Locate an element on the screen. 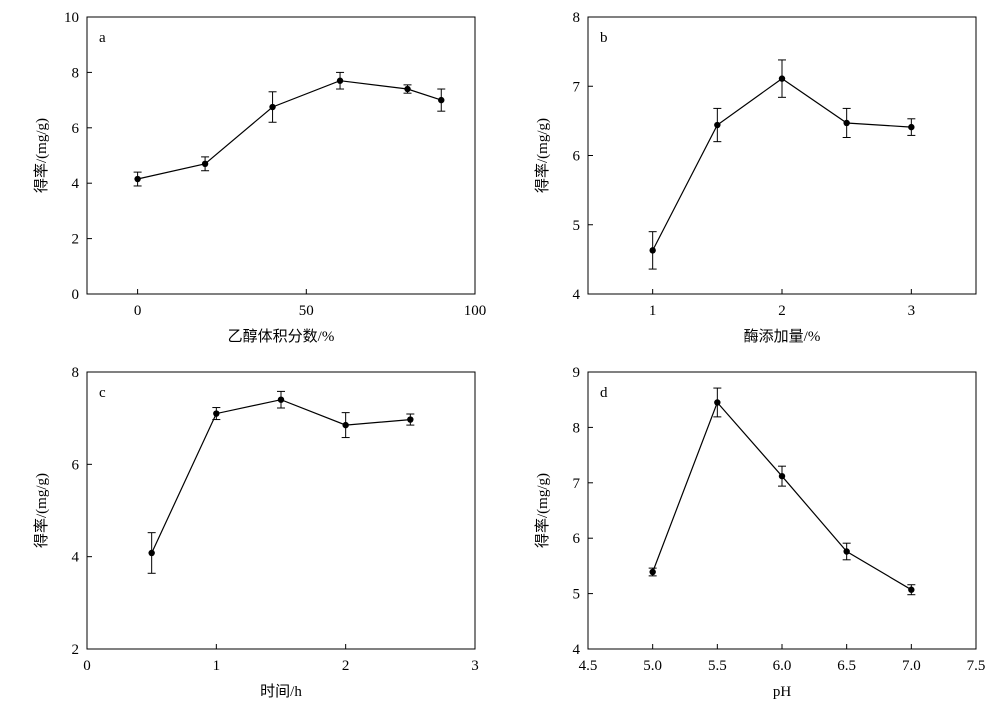  x-tick-label: 4.5 is located at coordinates (588, 666).